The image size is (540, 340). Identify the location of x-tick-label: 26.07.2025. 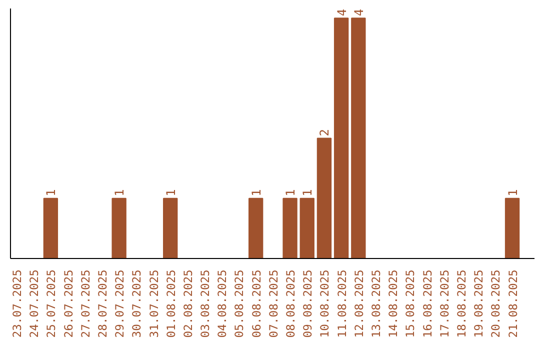
(68, 304).